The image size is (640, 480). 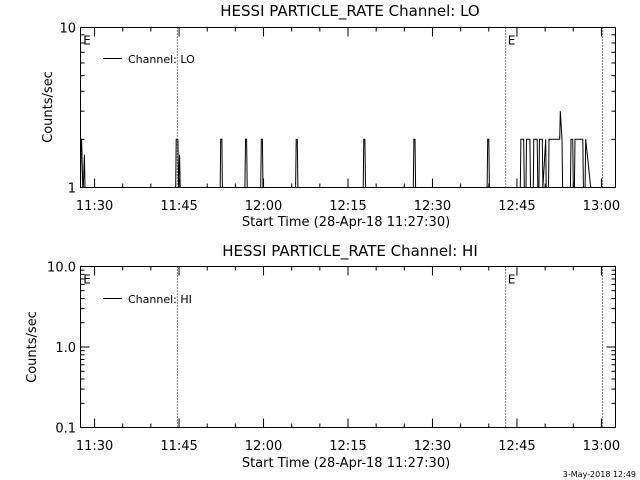 What do you see at coordinates (65, 429) in the screenshot?
I see `y-tick-label: 0.1` at bounding box center [65, 429].